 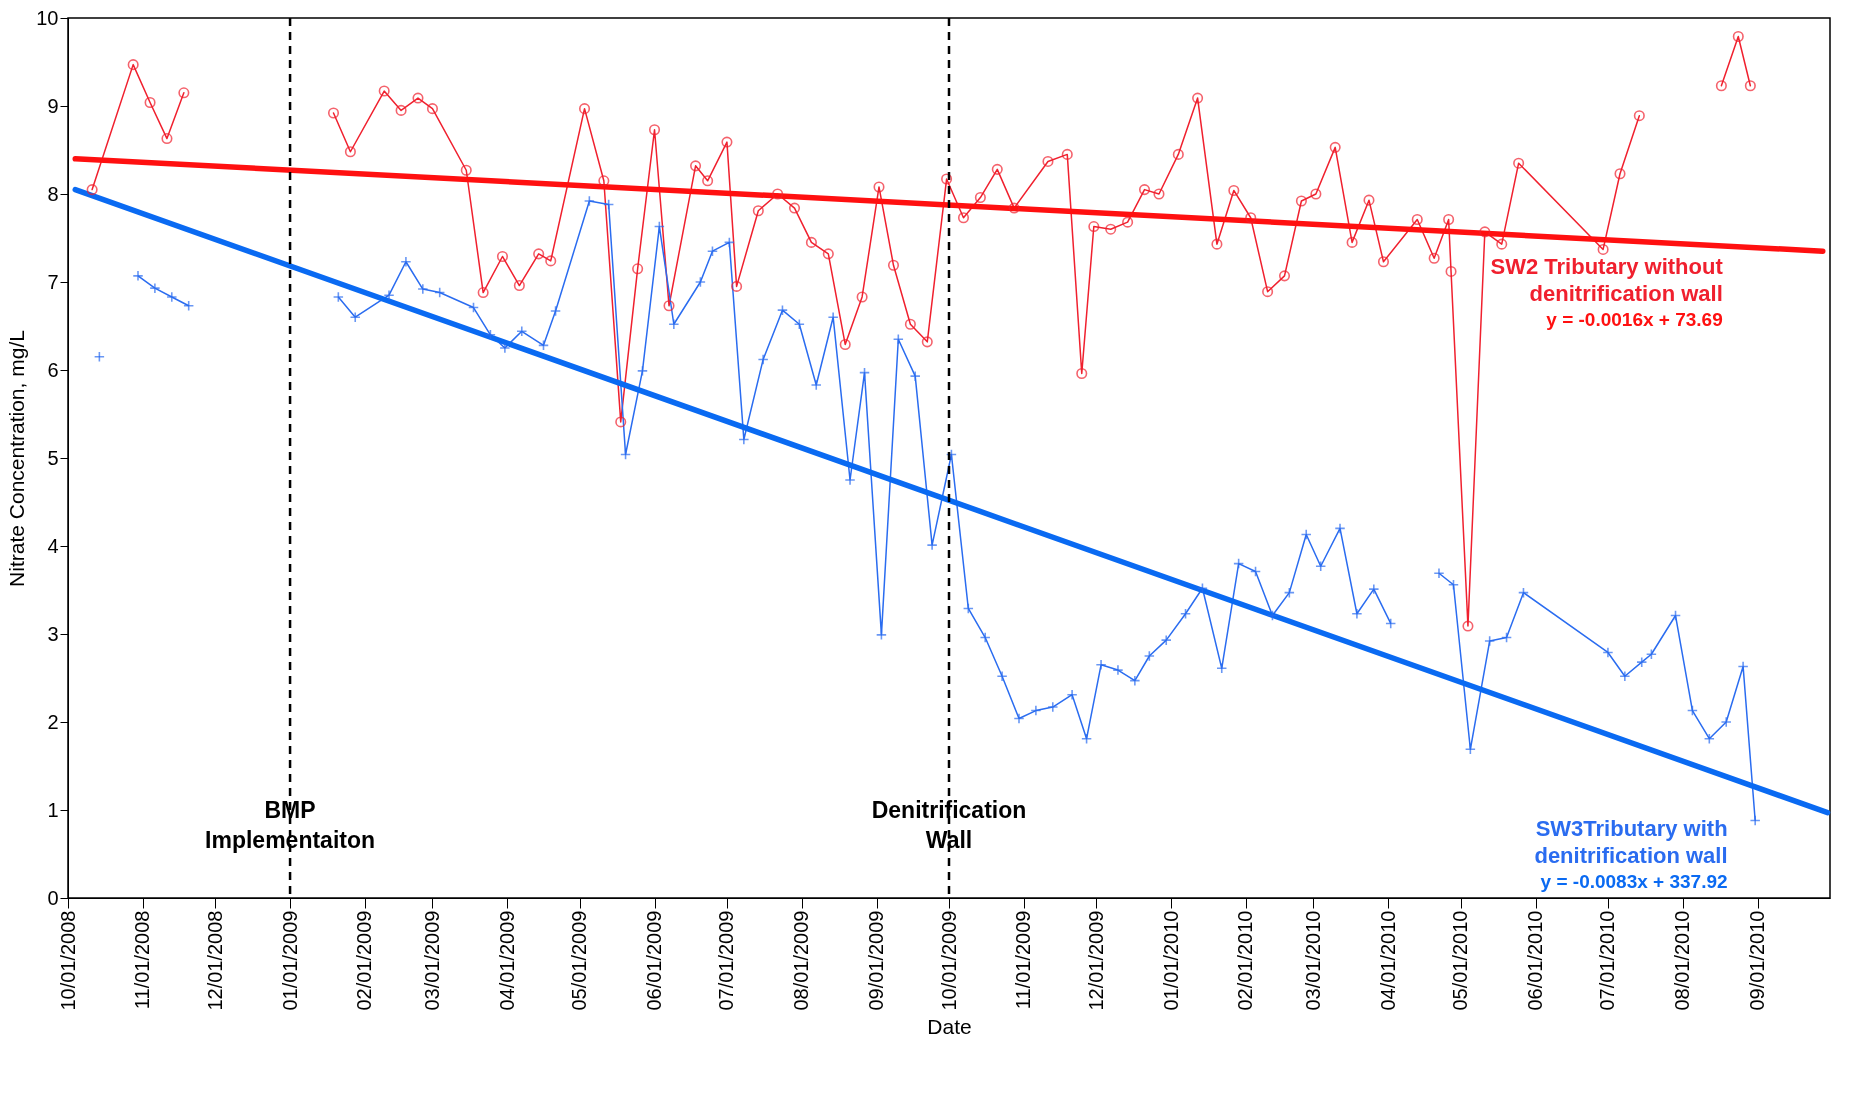 What do you see at coordinates (1095, 960) in the screenshot?
I see `x-tick-label: 12/01/2009` at bounding box center [1095, 960].